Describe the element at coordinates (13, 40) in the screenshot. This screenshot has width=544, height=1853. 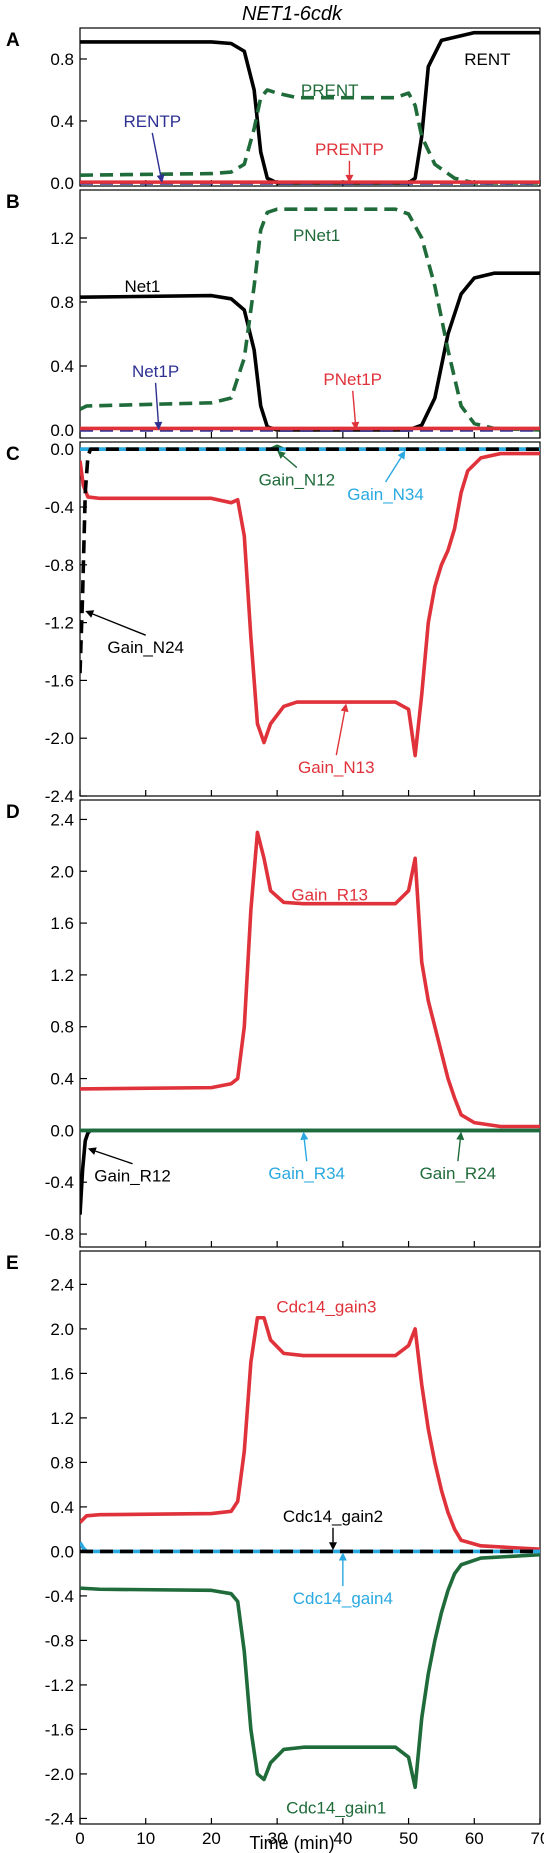
I see `panel-letter: A` at that location.